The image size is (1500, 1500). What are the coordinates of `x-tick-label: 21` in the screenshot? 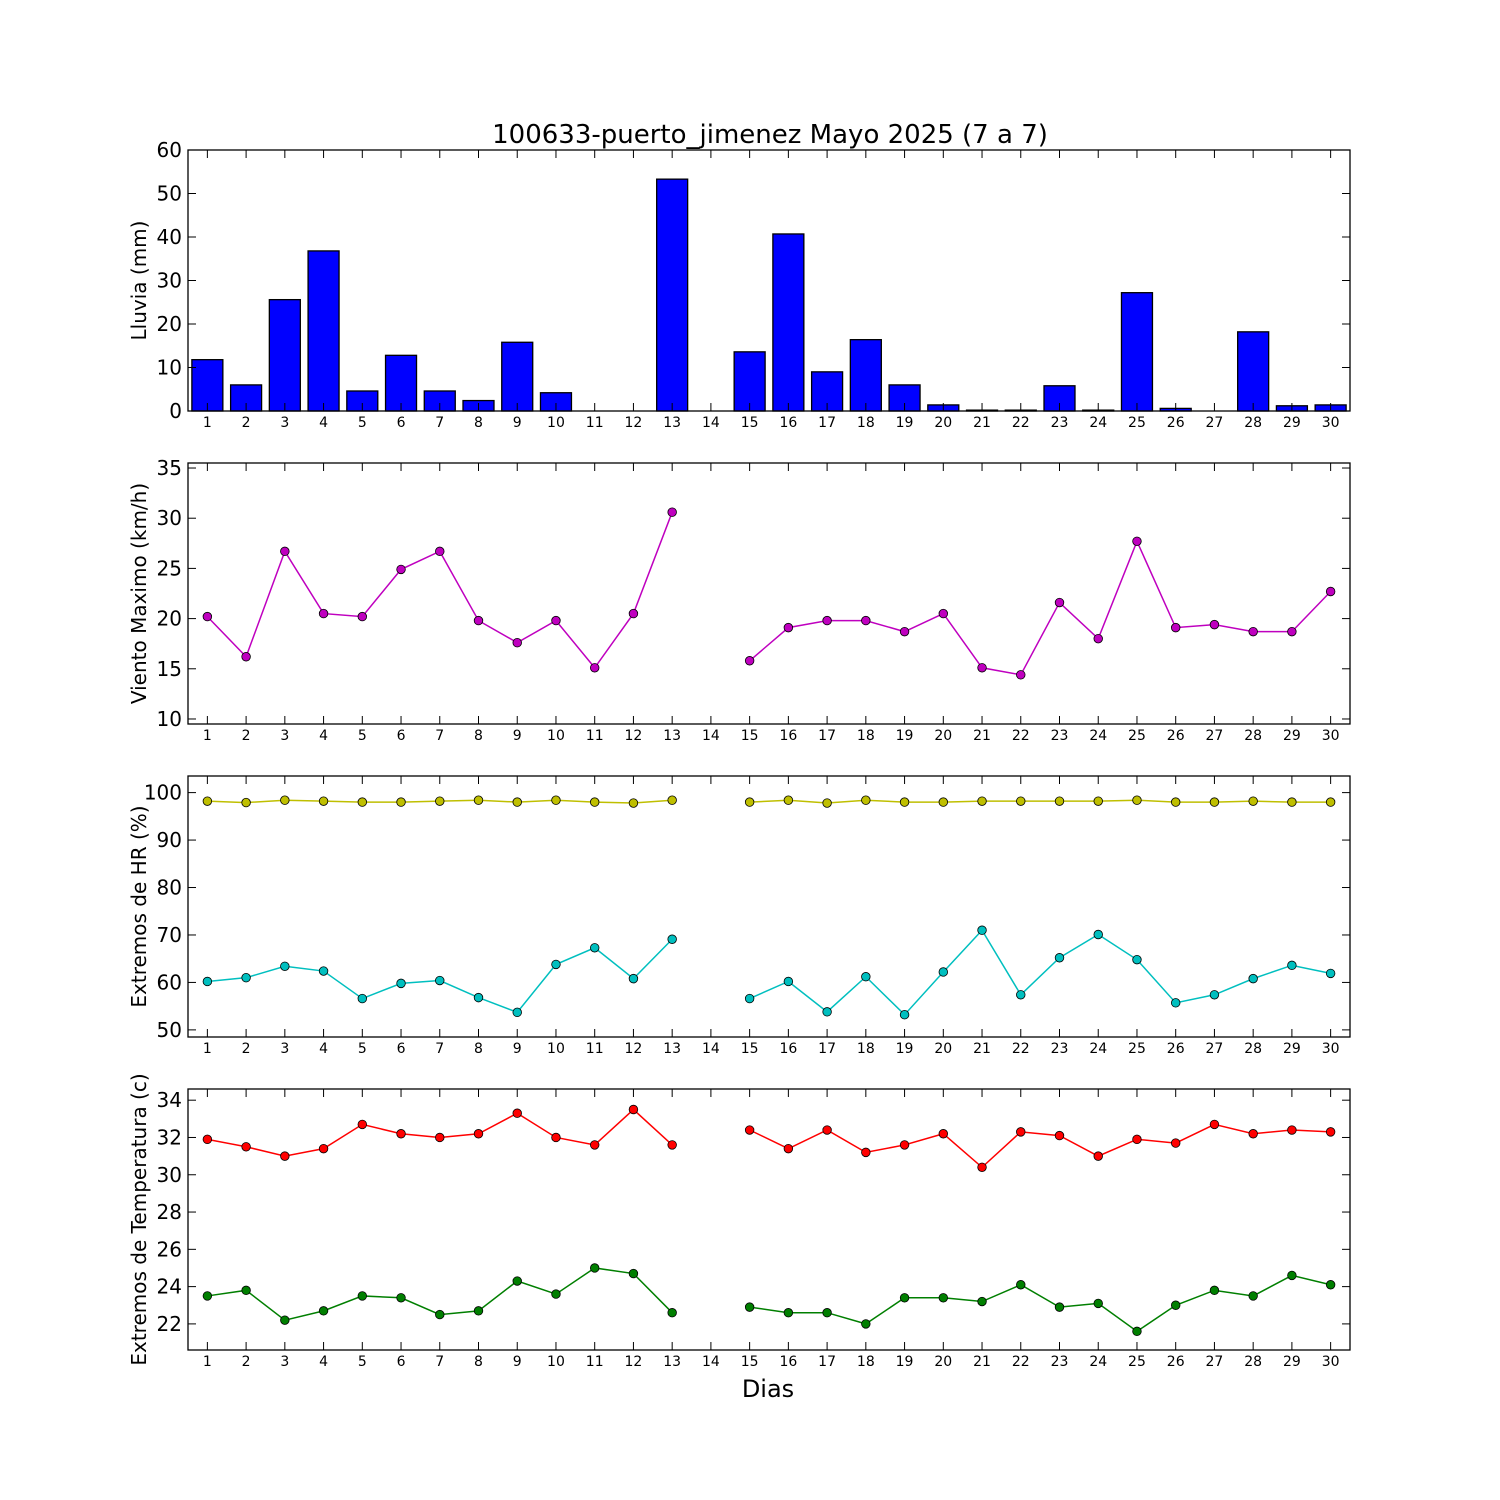 It's located at (982, 1049).